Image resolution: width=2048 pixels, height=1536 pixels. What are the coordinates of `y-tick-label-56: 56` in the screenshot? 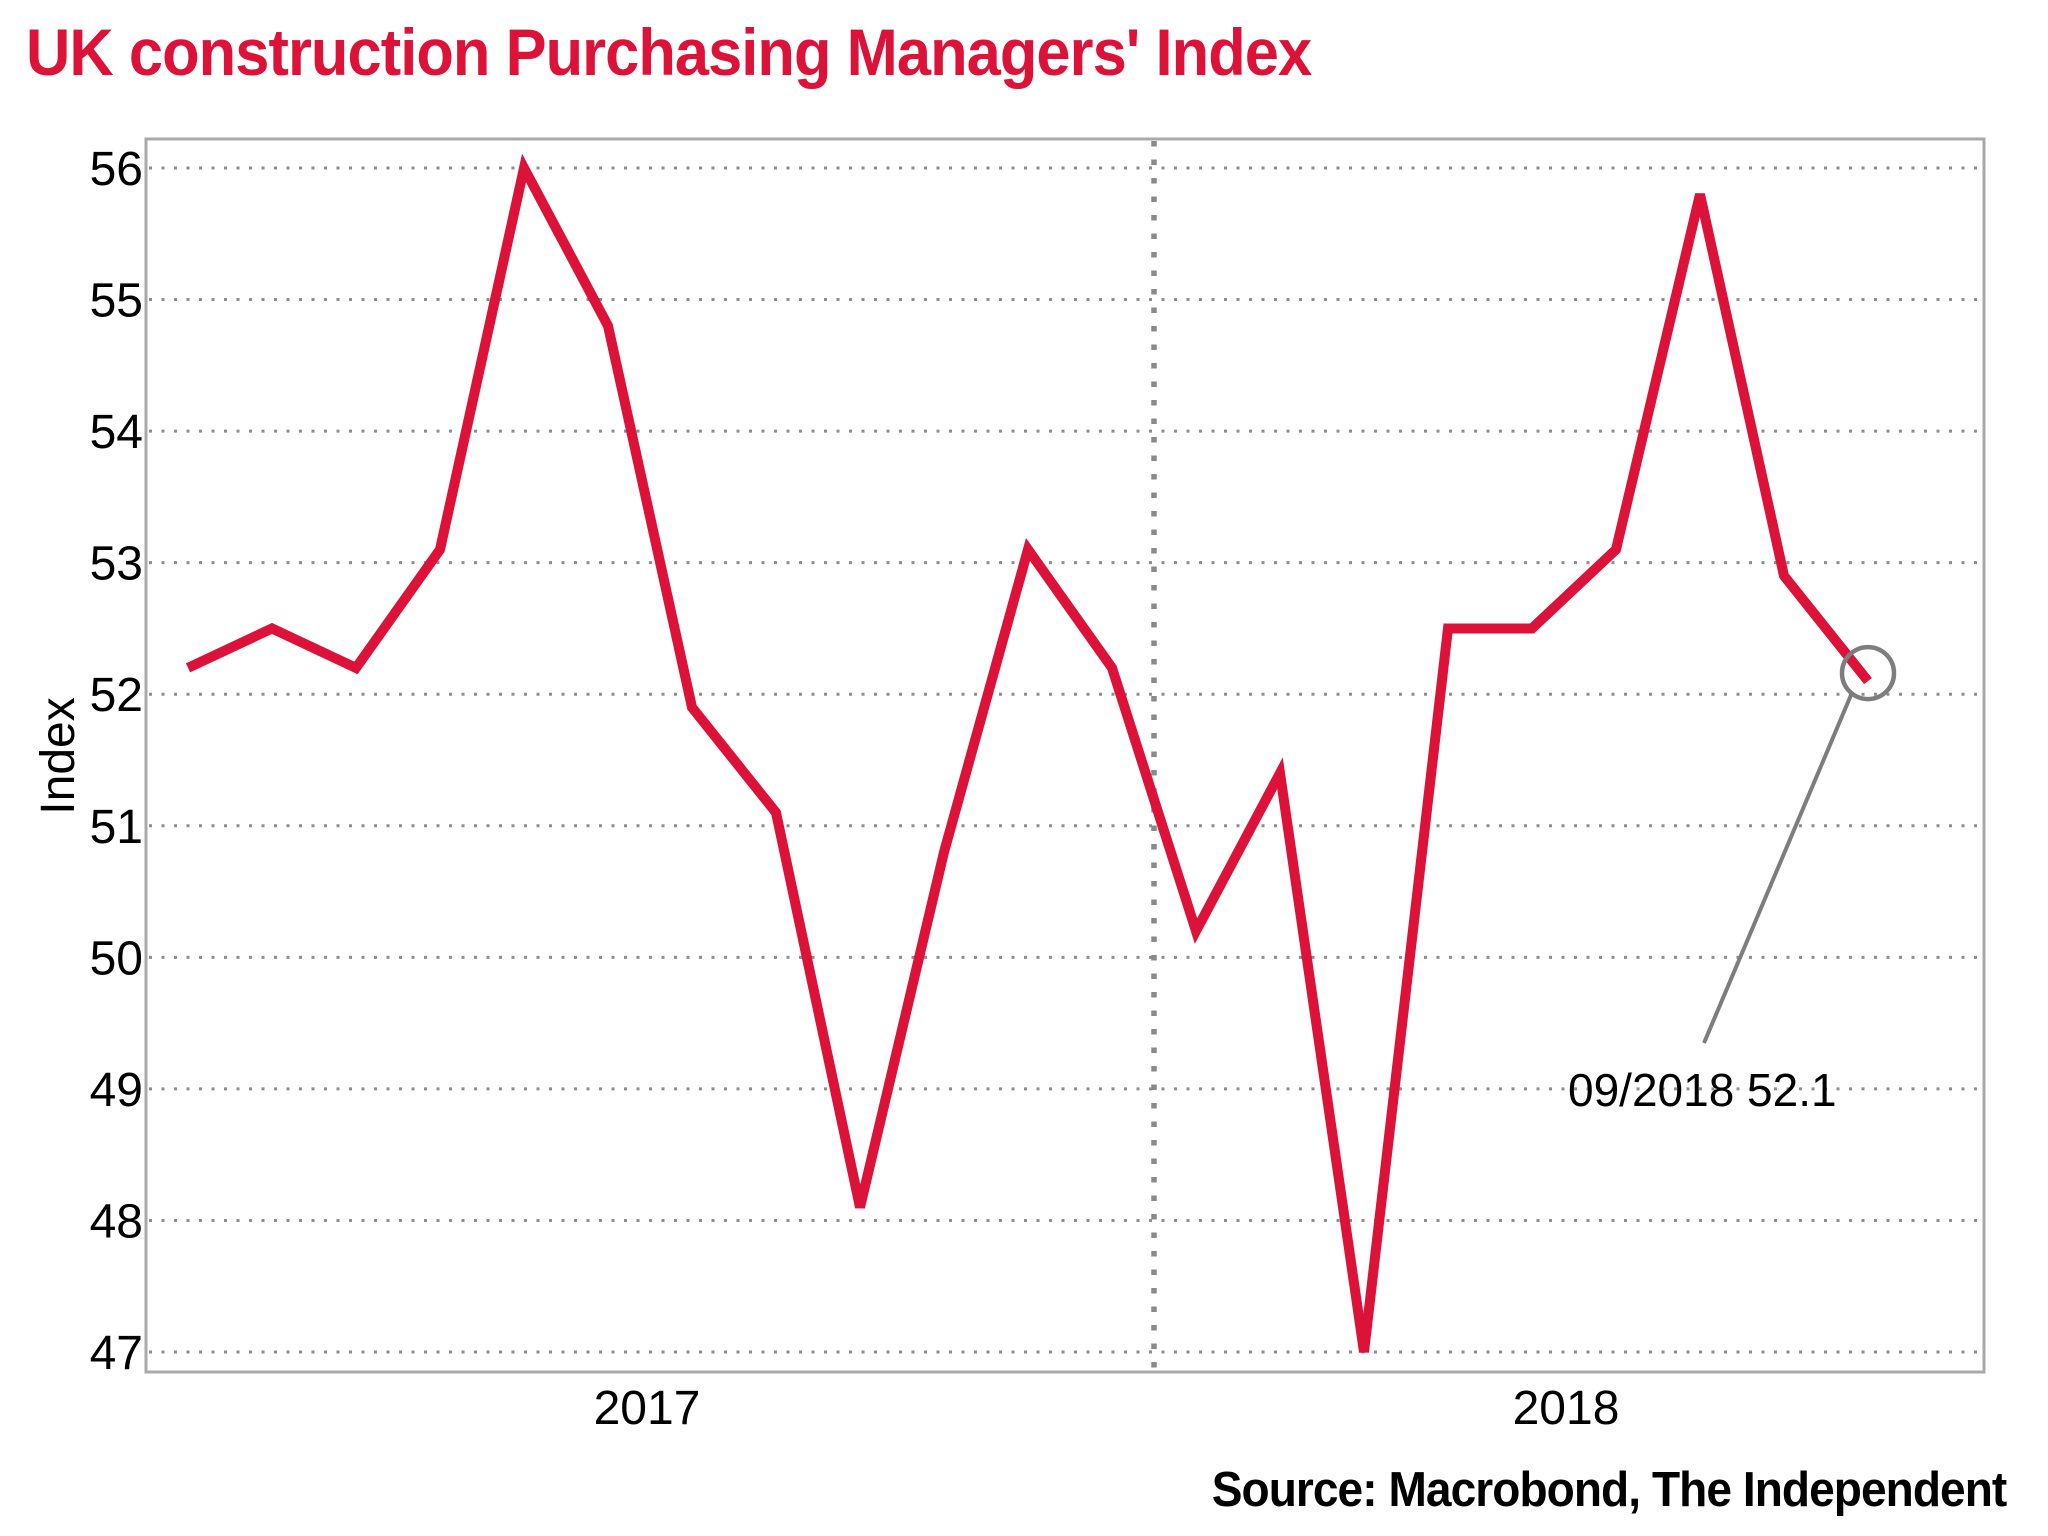 It's located at (116, 169).